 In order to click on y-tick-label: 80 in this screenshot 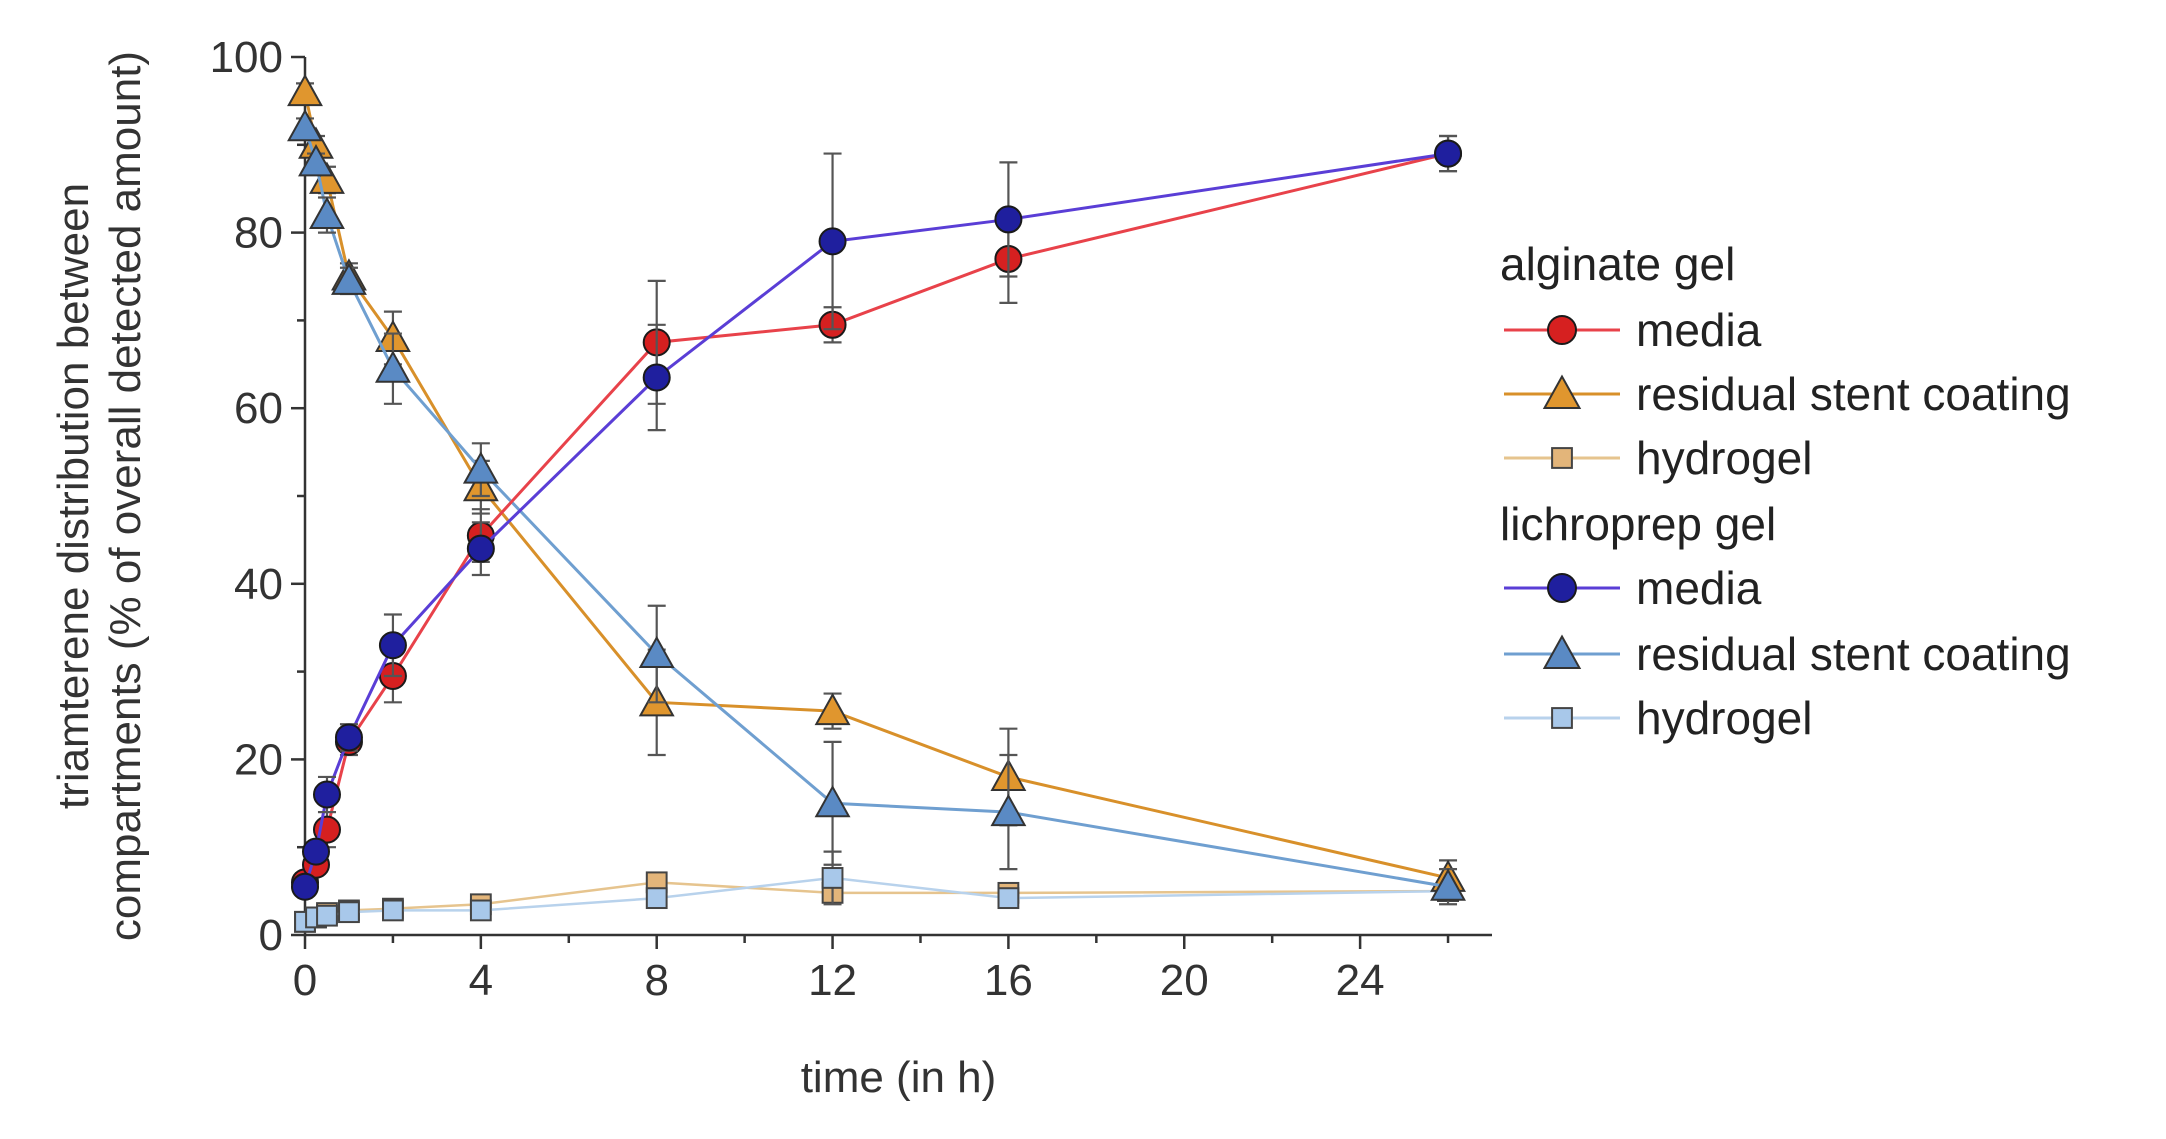, I will do `click(258, 233)`.